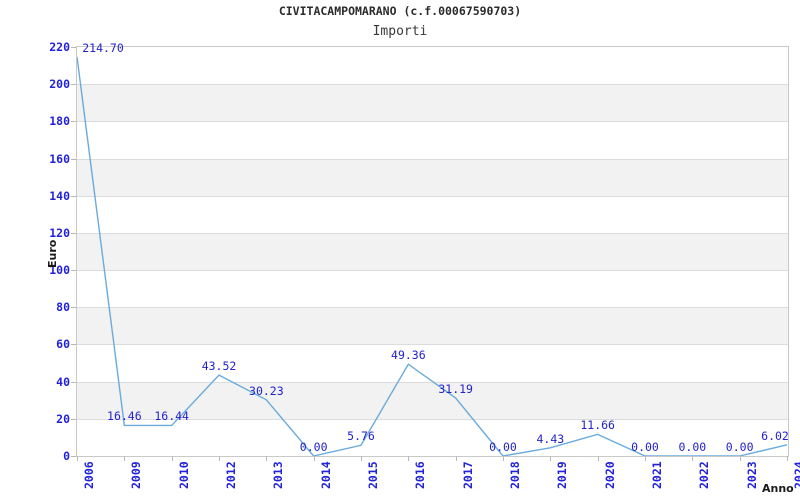 The width and height of the screenshot is (800, 500). What do you see at coordinates (219, 366) in the screenshot?
I see `data-point-label: 43.52` at bounding box center [219, 366].